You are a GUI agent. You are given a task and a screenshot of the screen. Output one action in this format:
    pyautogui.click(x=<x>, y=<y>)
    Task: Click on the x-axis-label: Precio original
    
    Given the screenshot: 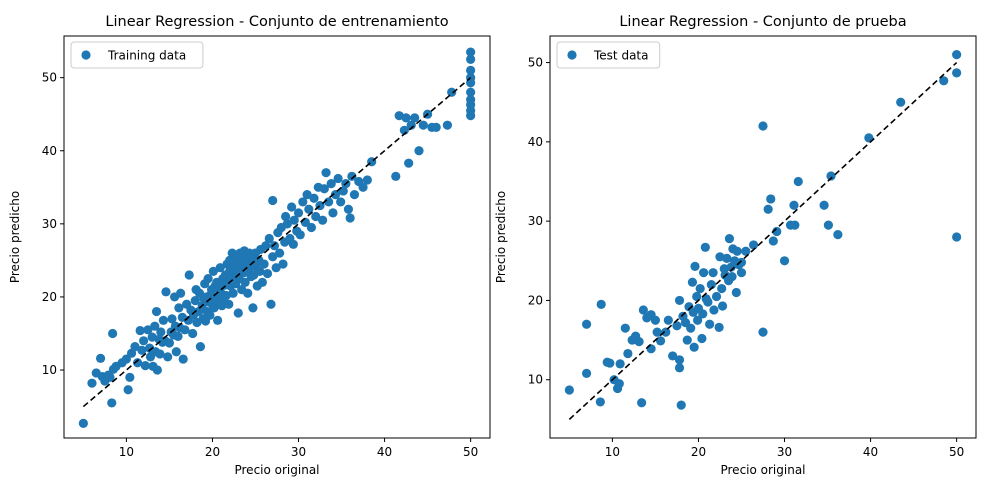 What is the action you would take?
    pyautogui.click(x=762, y=470)
    